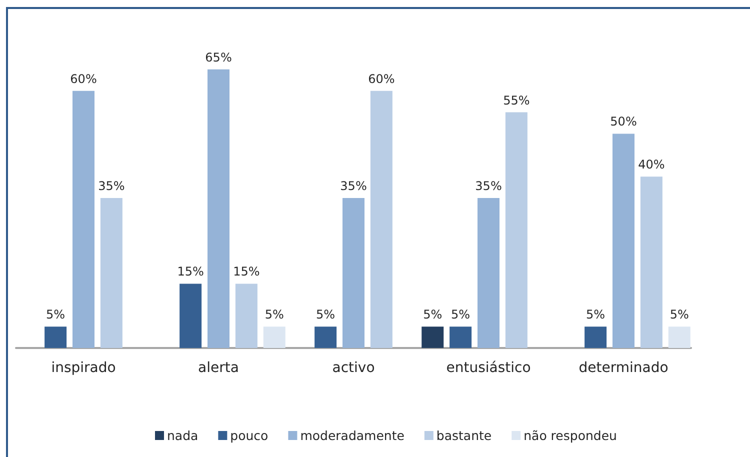 This screenshot has width=750, height=457. I want to click on x-tick-label: determinado, so click(623, 368).